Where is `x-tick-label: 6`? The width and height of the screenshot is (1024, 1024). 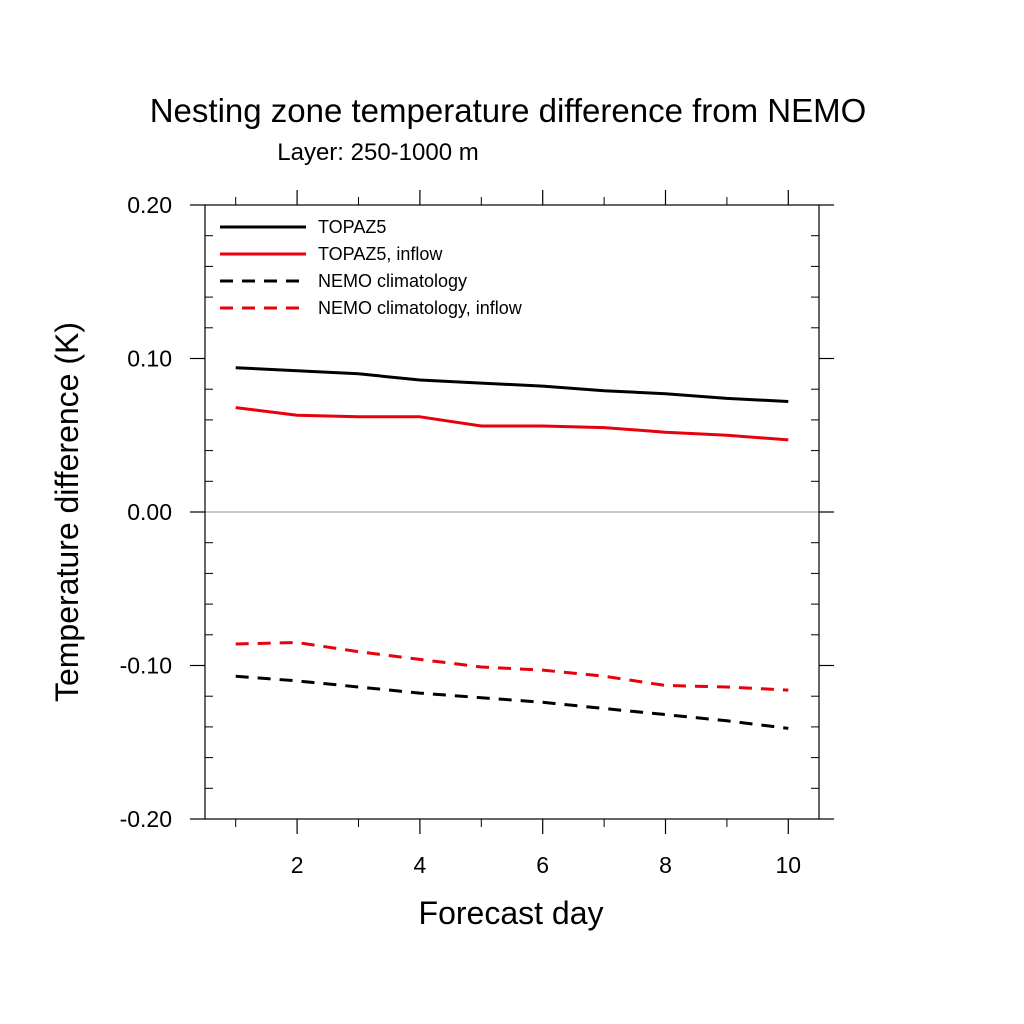
x-tick-label: 6 is located at coordinates (542, 865).